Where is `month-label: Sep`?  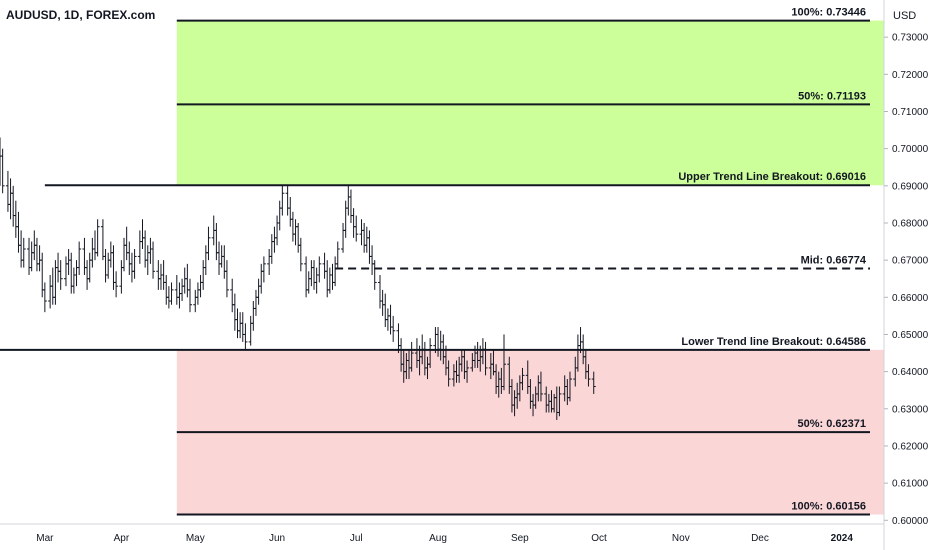
month-label: Sep is located at coordinates (520, 538).